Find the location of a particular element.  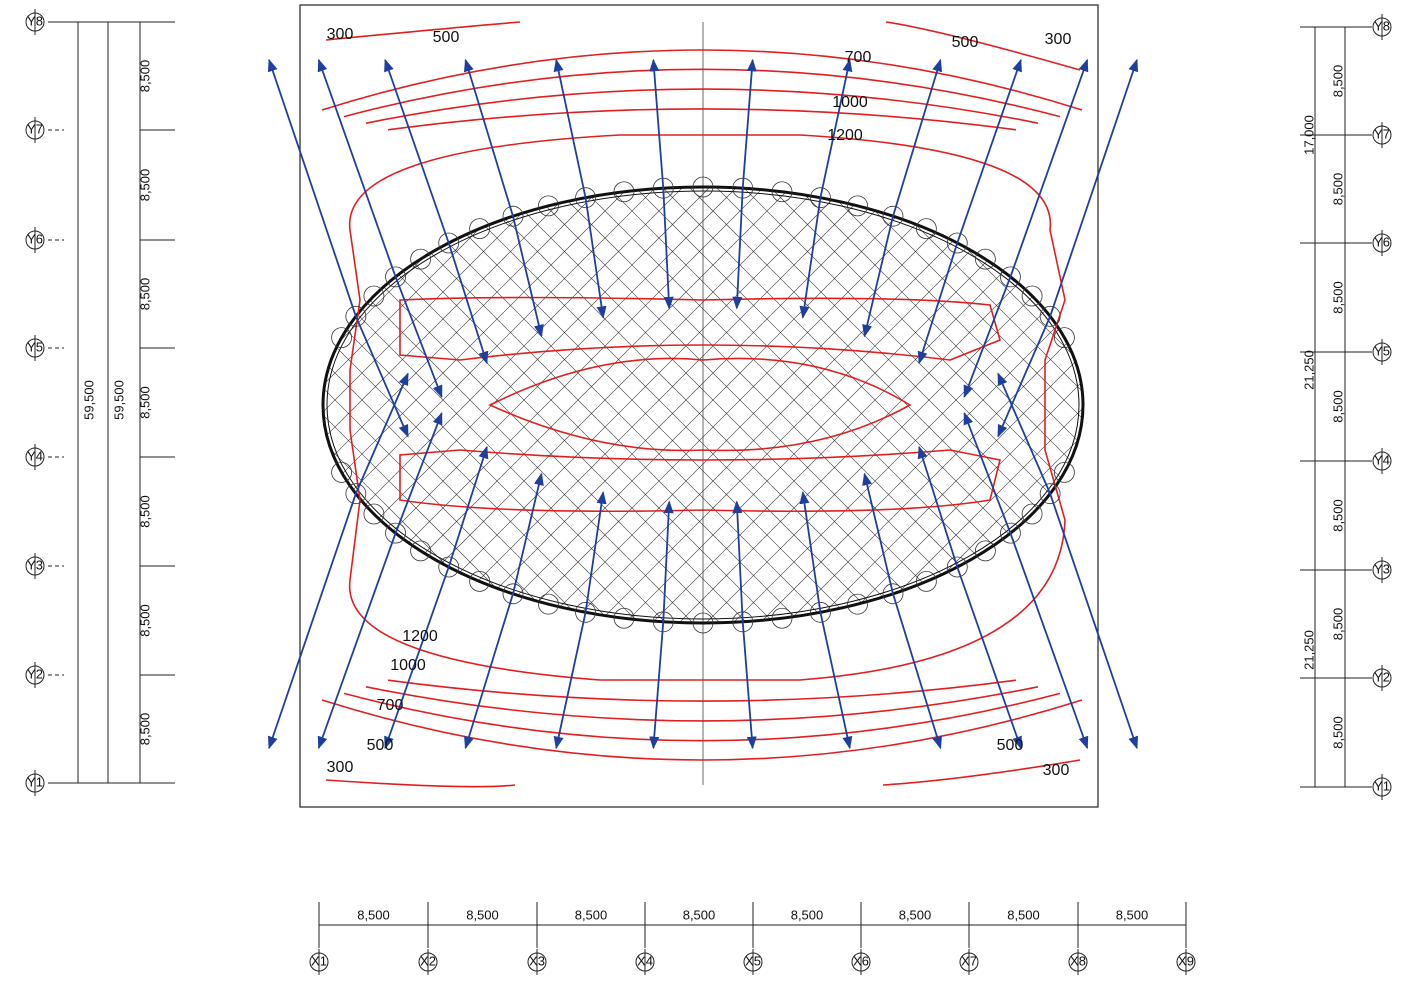

grid-label: X8 is located at coordinates (1078, 960).